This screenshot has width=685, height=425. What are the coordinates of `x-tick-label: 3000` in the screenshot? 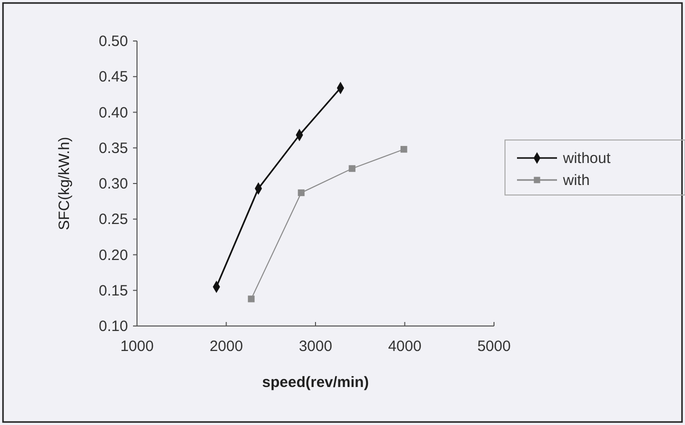 It's located at (315, 346).